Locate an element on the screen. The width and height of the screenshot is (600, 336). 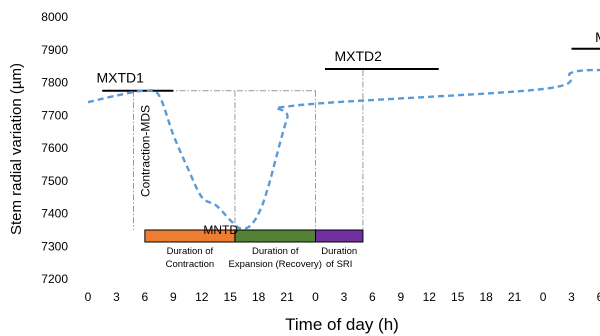
phase-bar-3-label-line2: of SRI is located at coordinates (339, 264).